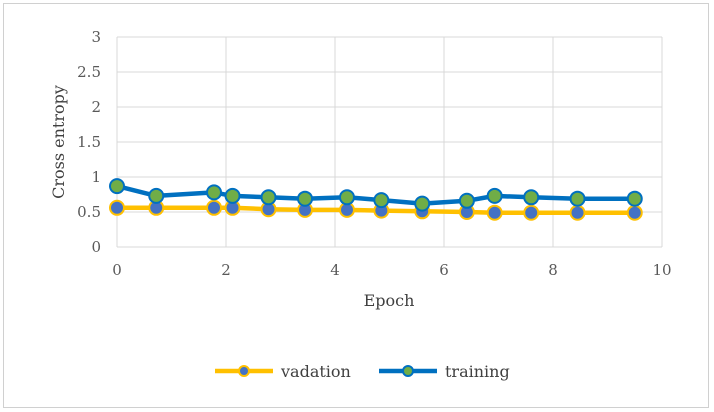  I want to click on y-tick-label-5: 2.5, so click(89, 72).